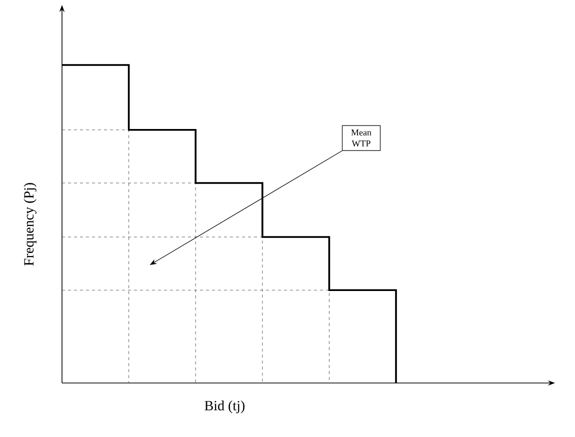 Image resolution: width=575 pixels, height=437 pixels. Describe the element at coordinates (30, 224) in the screenshot. I see `y-axis-title: Frequency (Pj)` at that location.